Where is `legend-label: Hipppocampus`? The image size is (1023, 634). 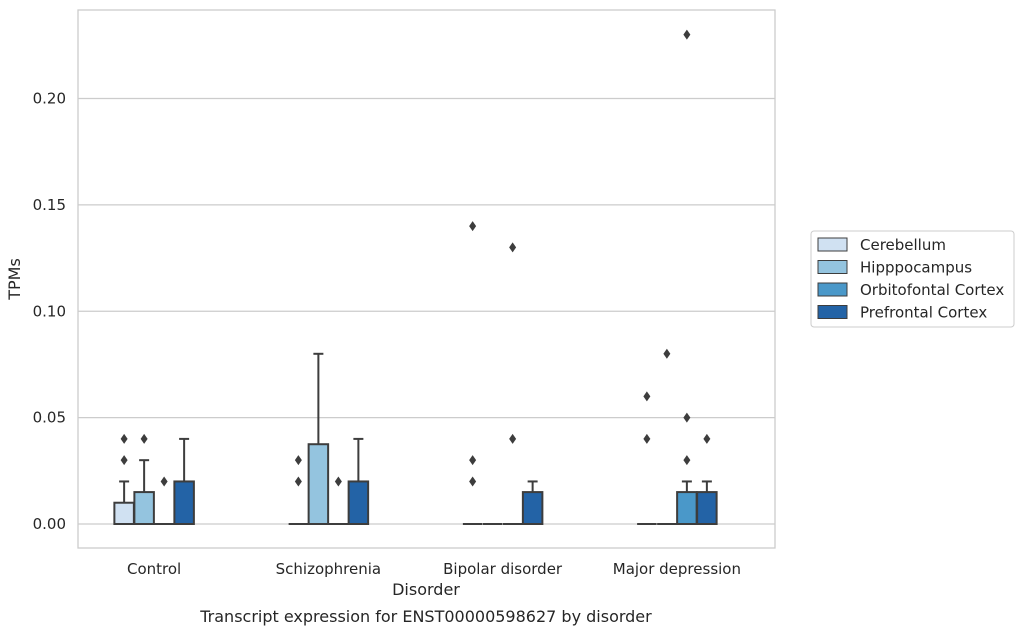
legend-label: Hipppocampus is located at coordinates (916, 268).